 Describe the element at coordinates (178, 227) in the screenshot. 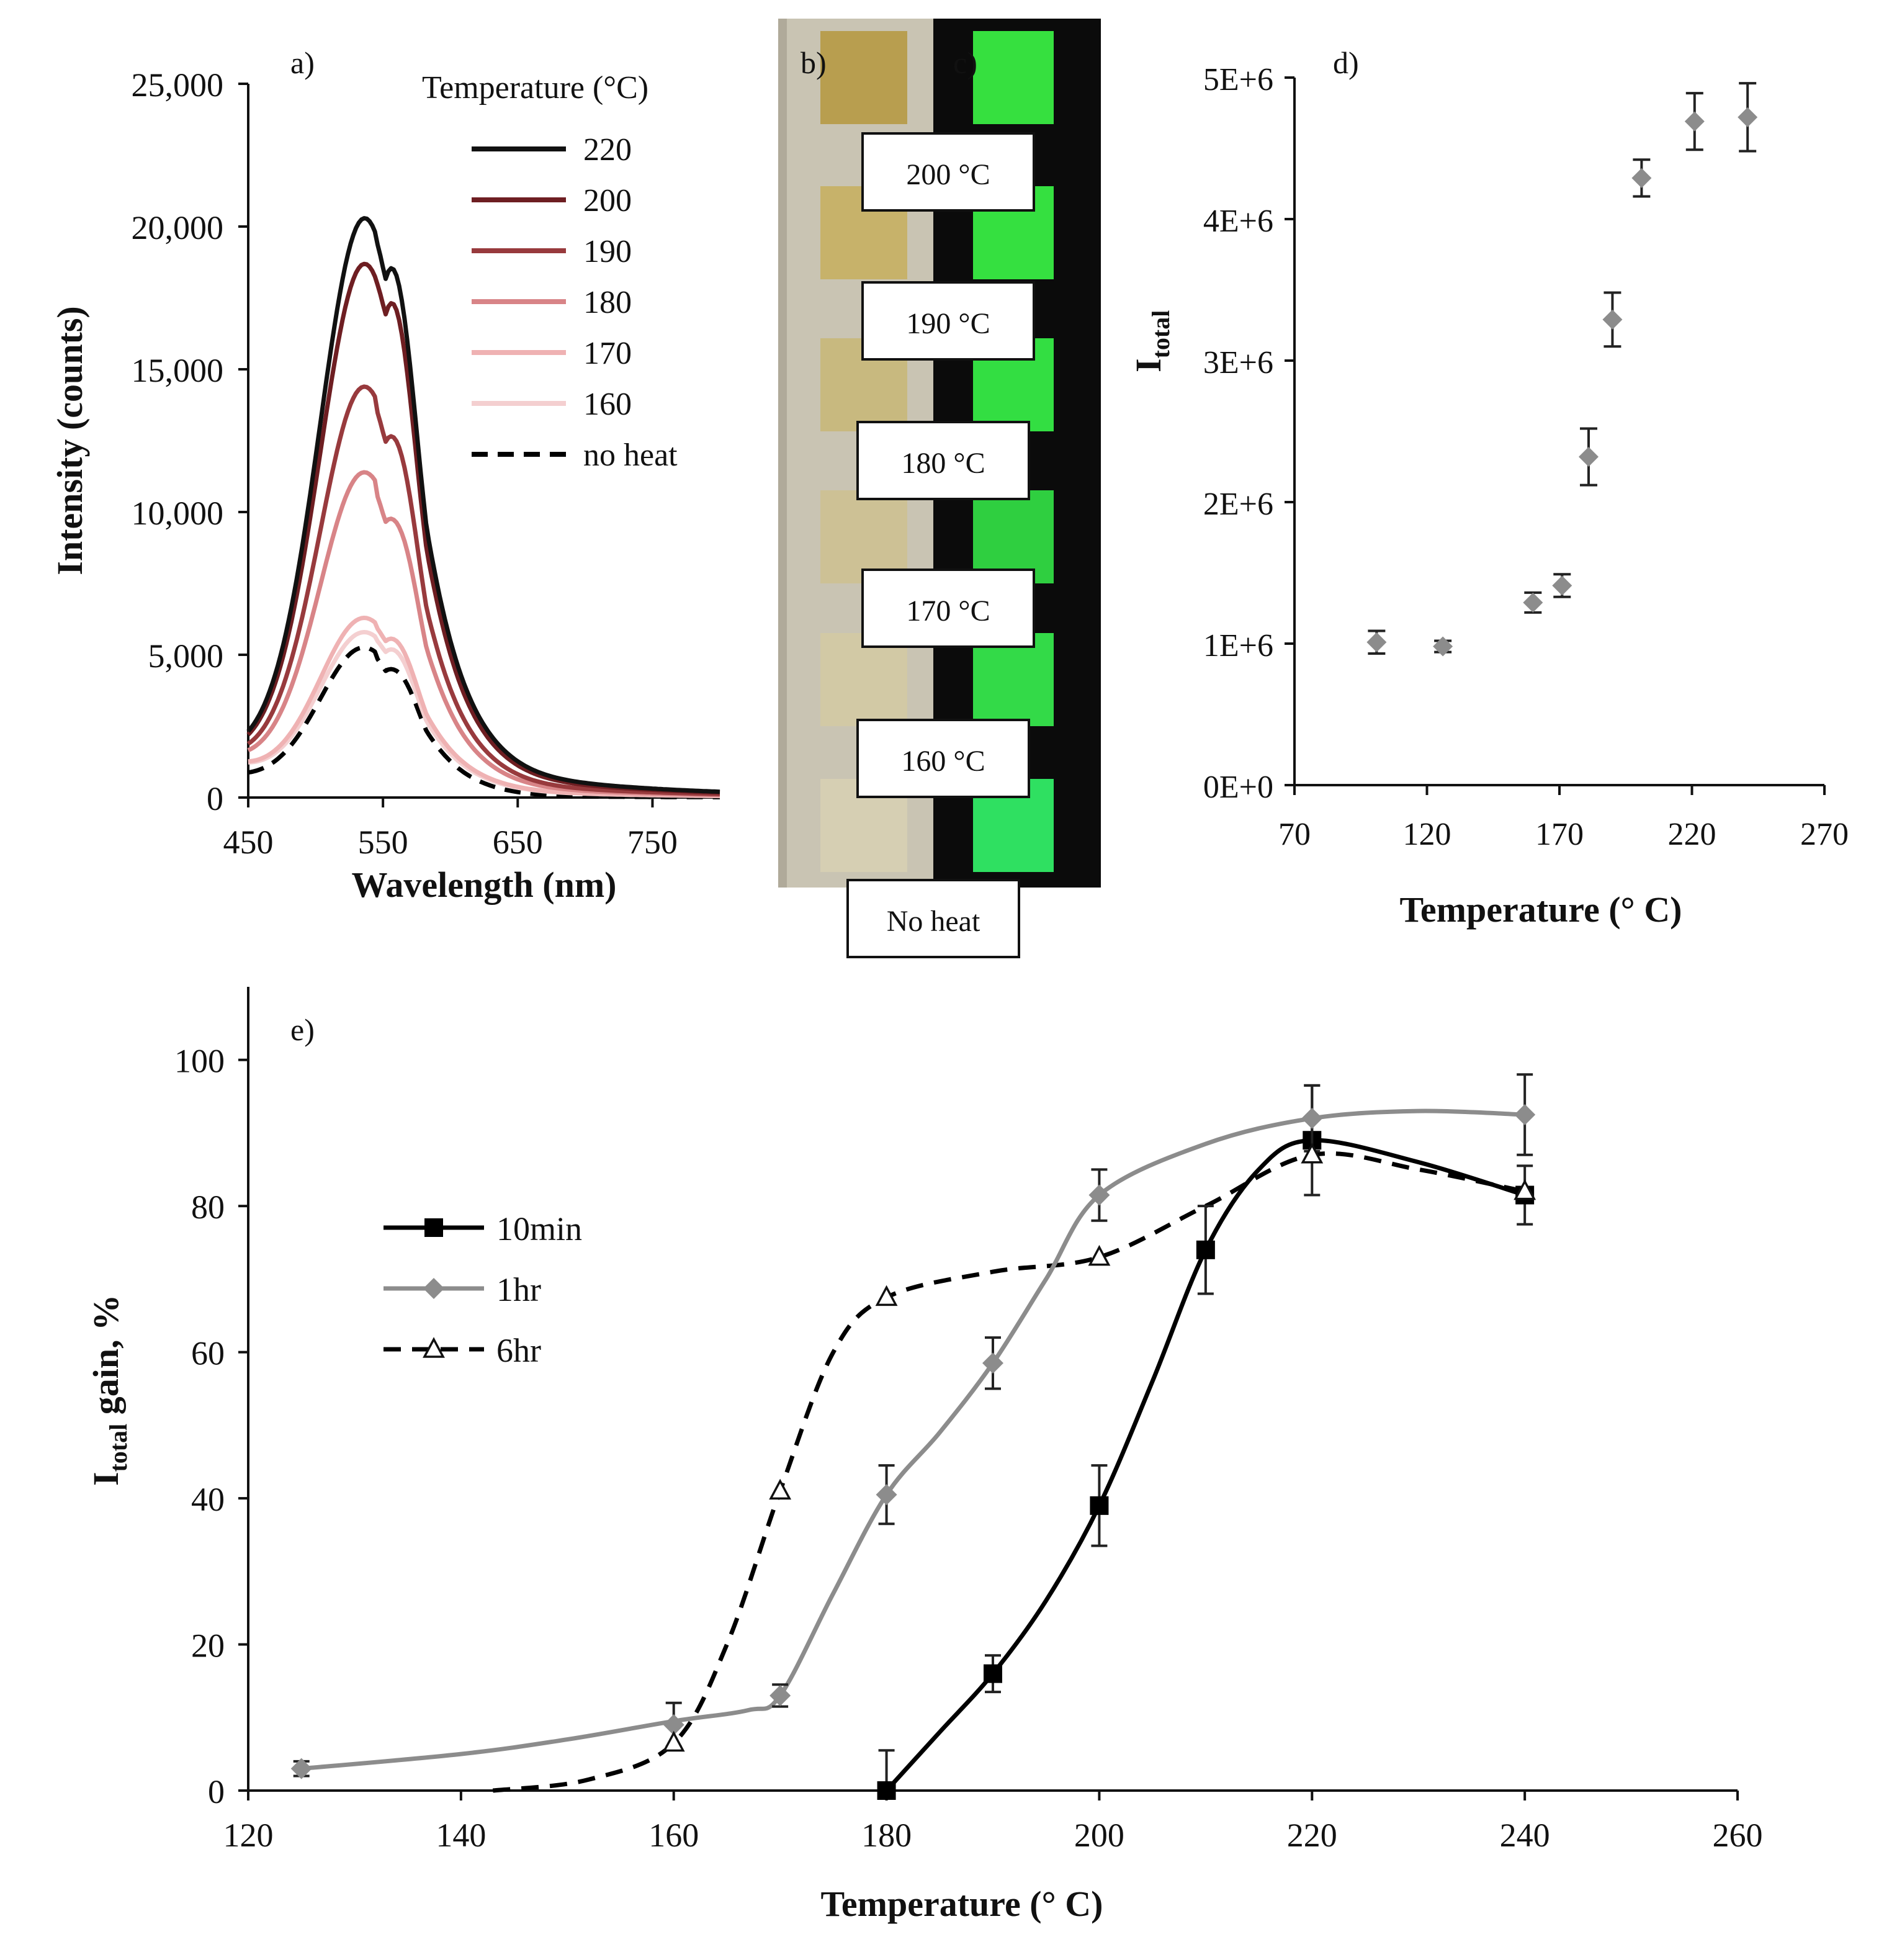

I see `a-y-tick-label: 20,000` at that location.